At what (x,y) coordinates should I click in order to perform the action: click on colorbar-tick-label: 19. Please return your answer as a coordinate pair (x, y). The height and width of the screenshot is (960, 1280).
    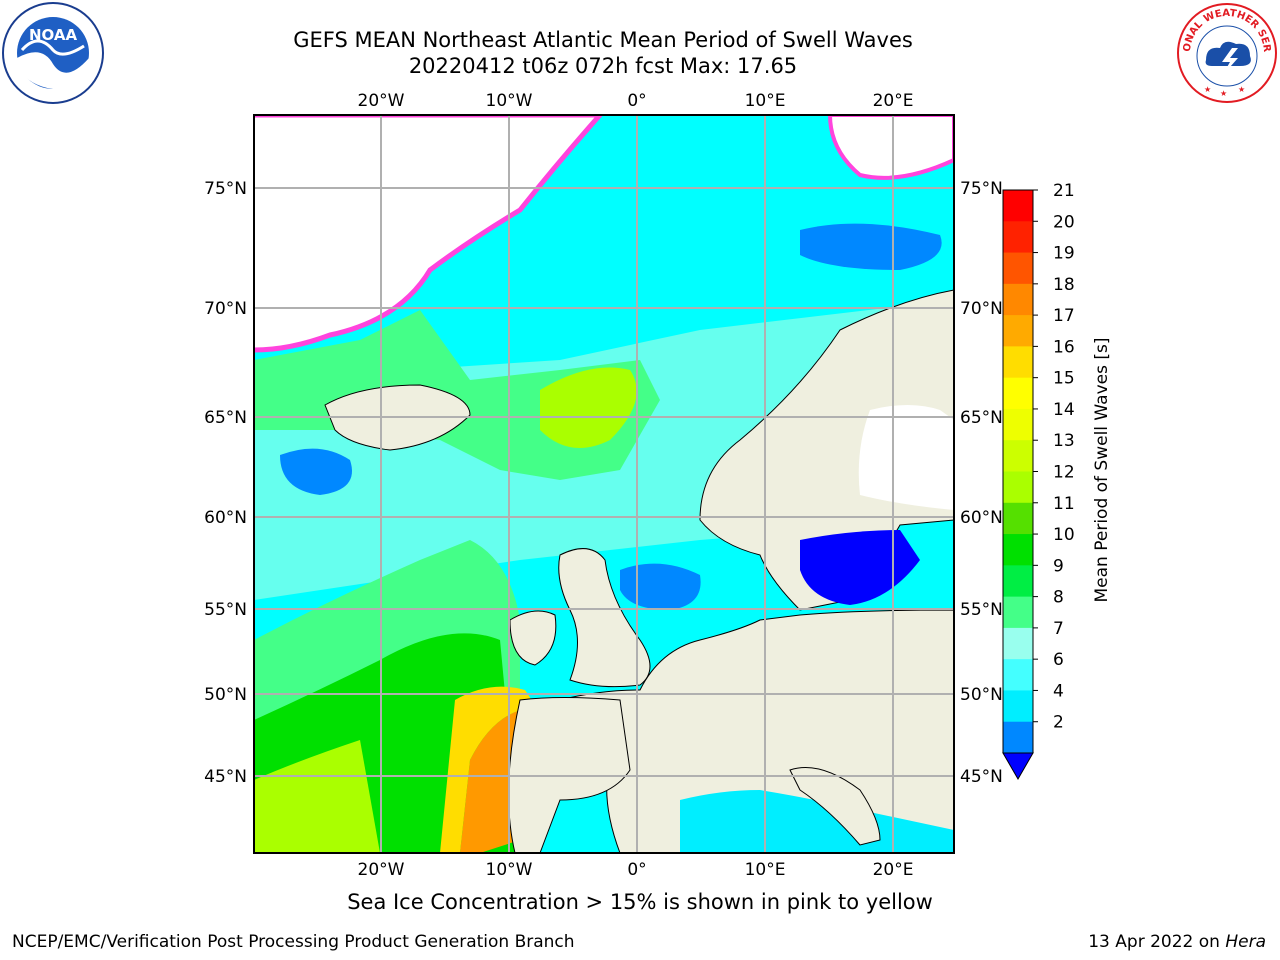
    Looking at the image, I should click on (1064, 254).